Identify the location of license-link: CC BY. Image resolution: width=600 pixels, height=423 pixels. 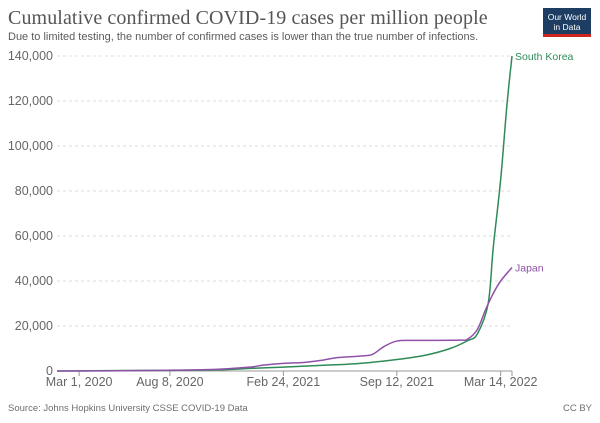
(577, 408).